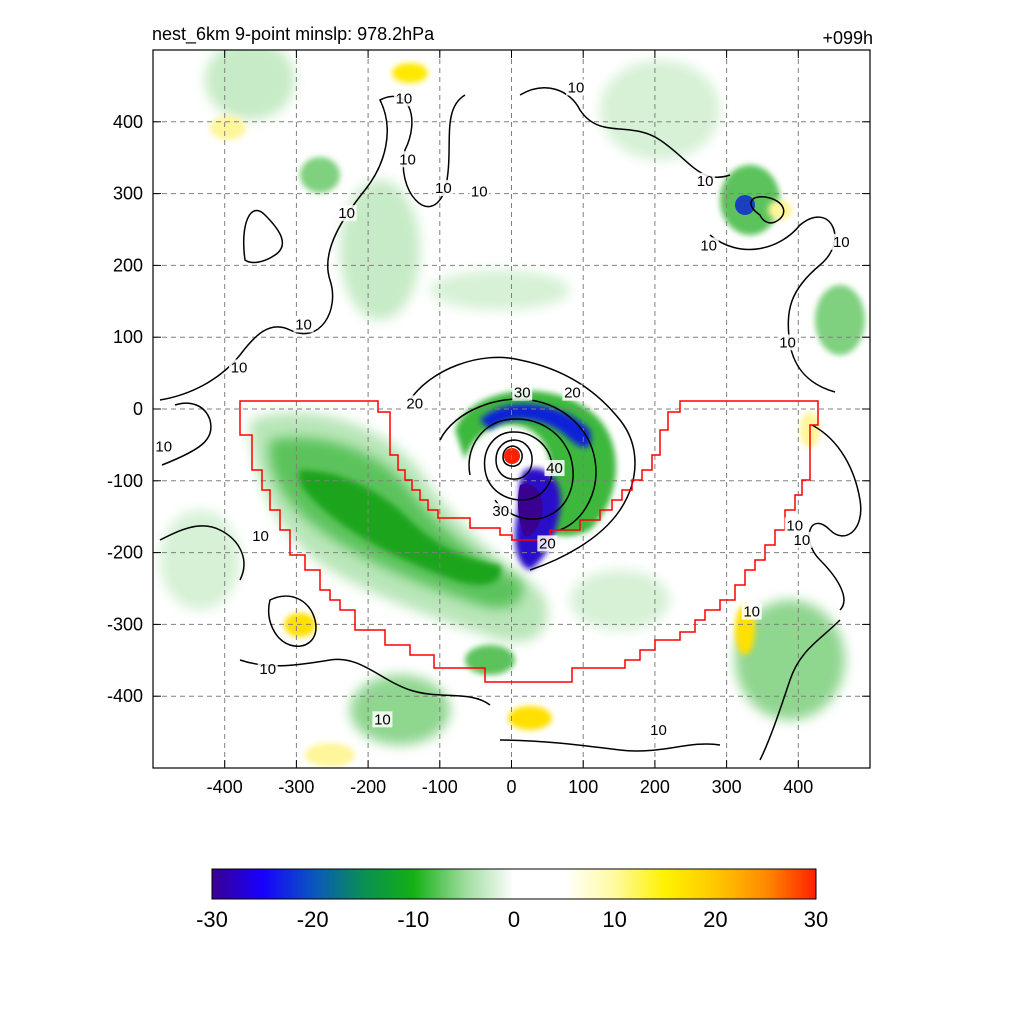  What do you see at coordinates (399, 527) in the screenshot?
I see `spiral-band-inner` at bounding box center [399, 527].